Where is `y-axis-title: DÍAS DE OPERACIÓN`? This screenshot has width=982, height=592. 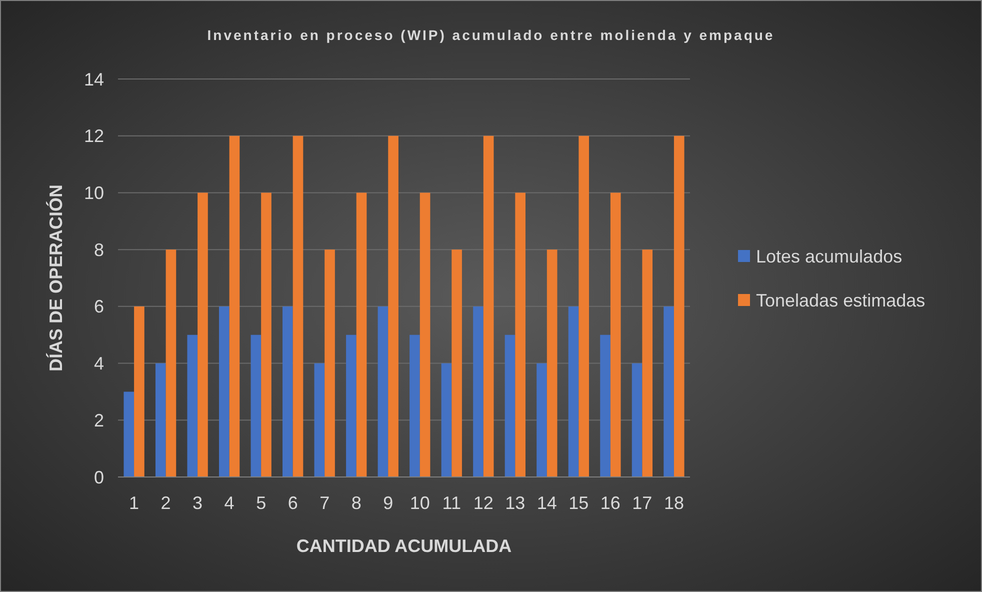 y-axis-title: DÍAS DE OPERACIÓN is located at coordinates (56, 278).